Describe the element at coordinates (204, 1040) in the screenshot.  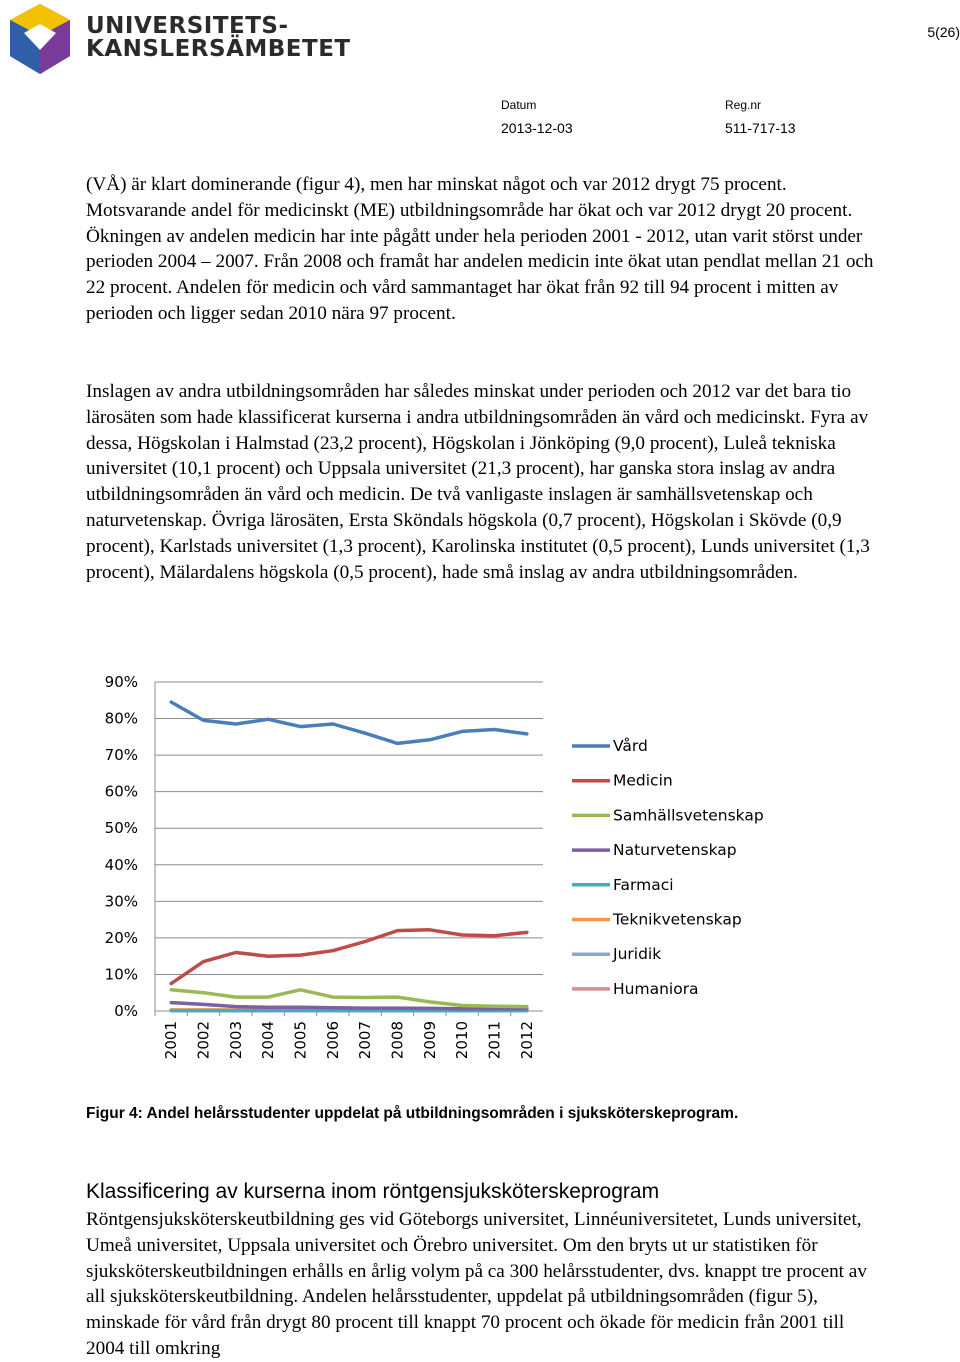
I see `x-tick-label: 2002` at that location.